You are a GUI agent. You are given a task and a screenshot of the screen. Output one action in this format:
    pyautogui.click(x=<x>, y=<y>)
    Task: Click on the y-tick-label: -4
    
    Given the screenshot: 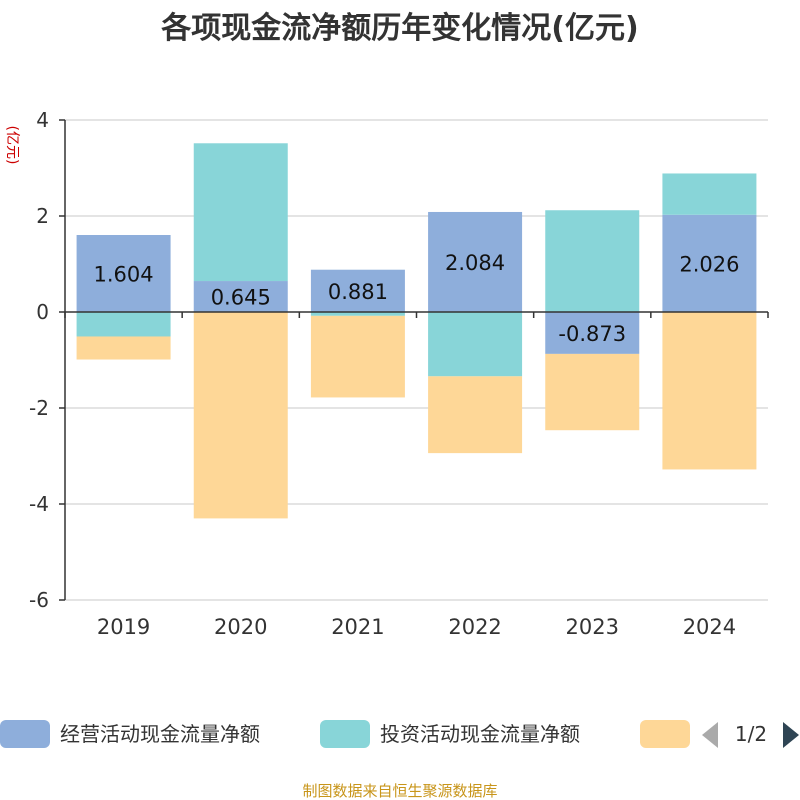 What is the action you would take?
    pyautogui.click(x=39, y=504)
    